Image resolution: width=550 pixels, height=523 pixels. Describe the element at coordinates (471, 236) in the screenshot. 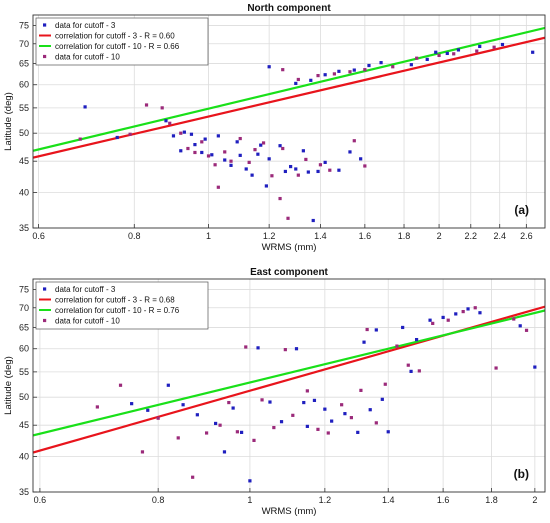

I see `x-tick-label: 2.2` at that location.